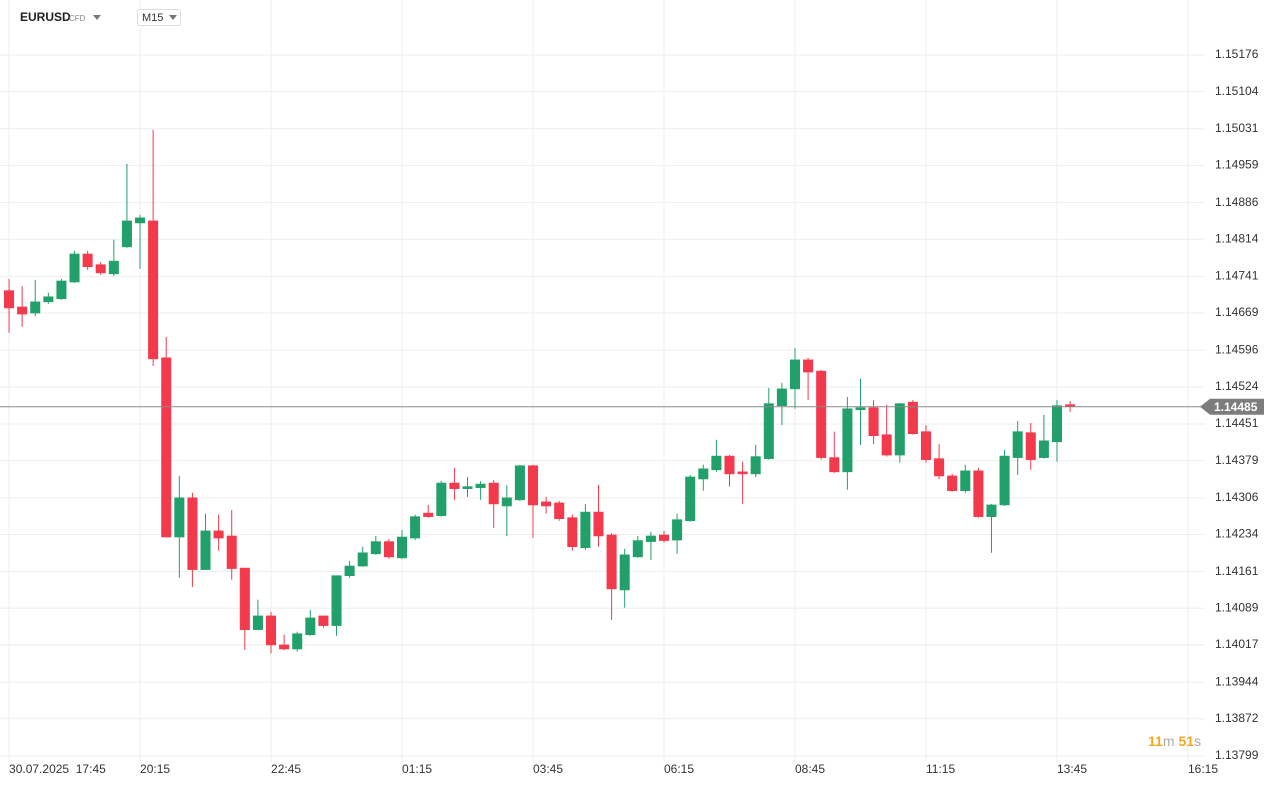 The height and width of the screenshot is (787, 1275). Describe the element at coordinates (1237, 349) in the screenshot. I see `y-tick-label: 1.14596` at that location.